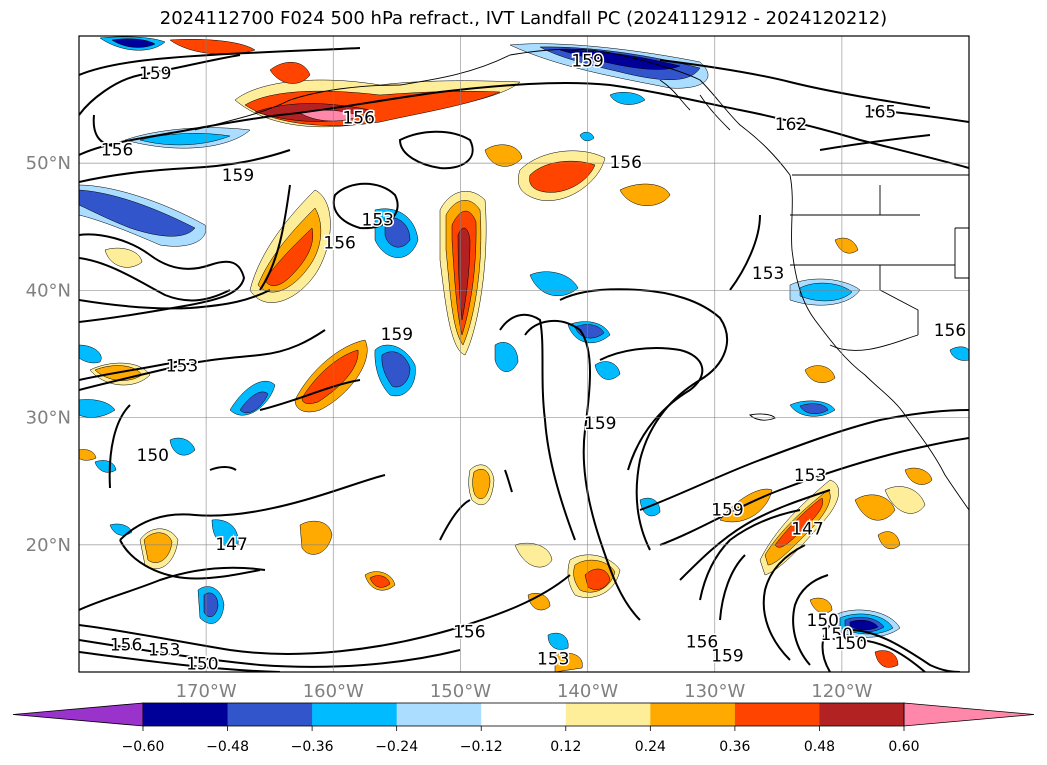 This screenshot has height=765, width=1047. What do you see at coordinates (312, 747) in the screenshot?
I see `colorbar-tick-label: −0.36` at bounding box center [312, 747].